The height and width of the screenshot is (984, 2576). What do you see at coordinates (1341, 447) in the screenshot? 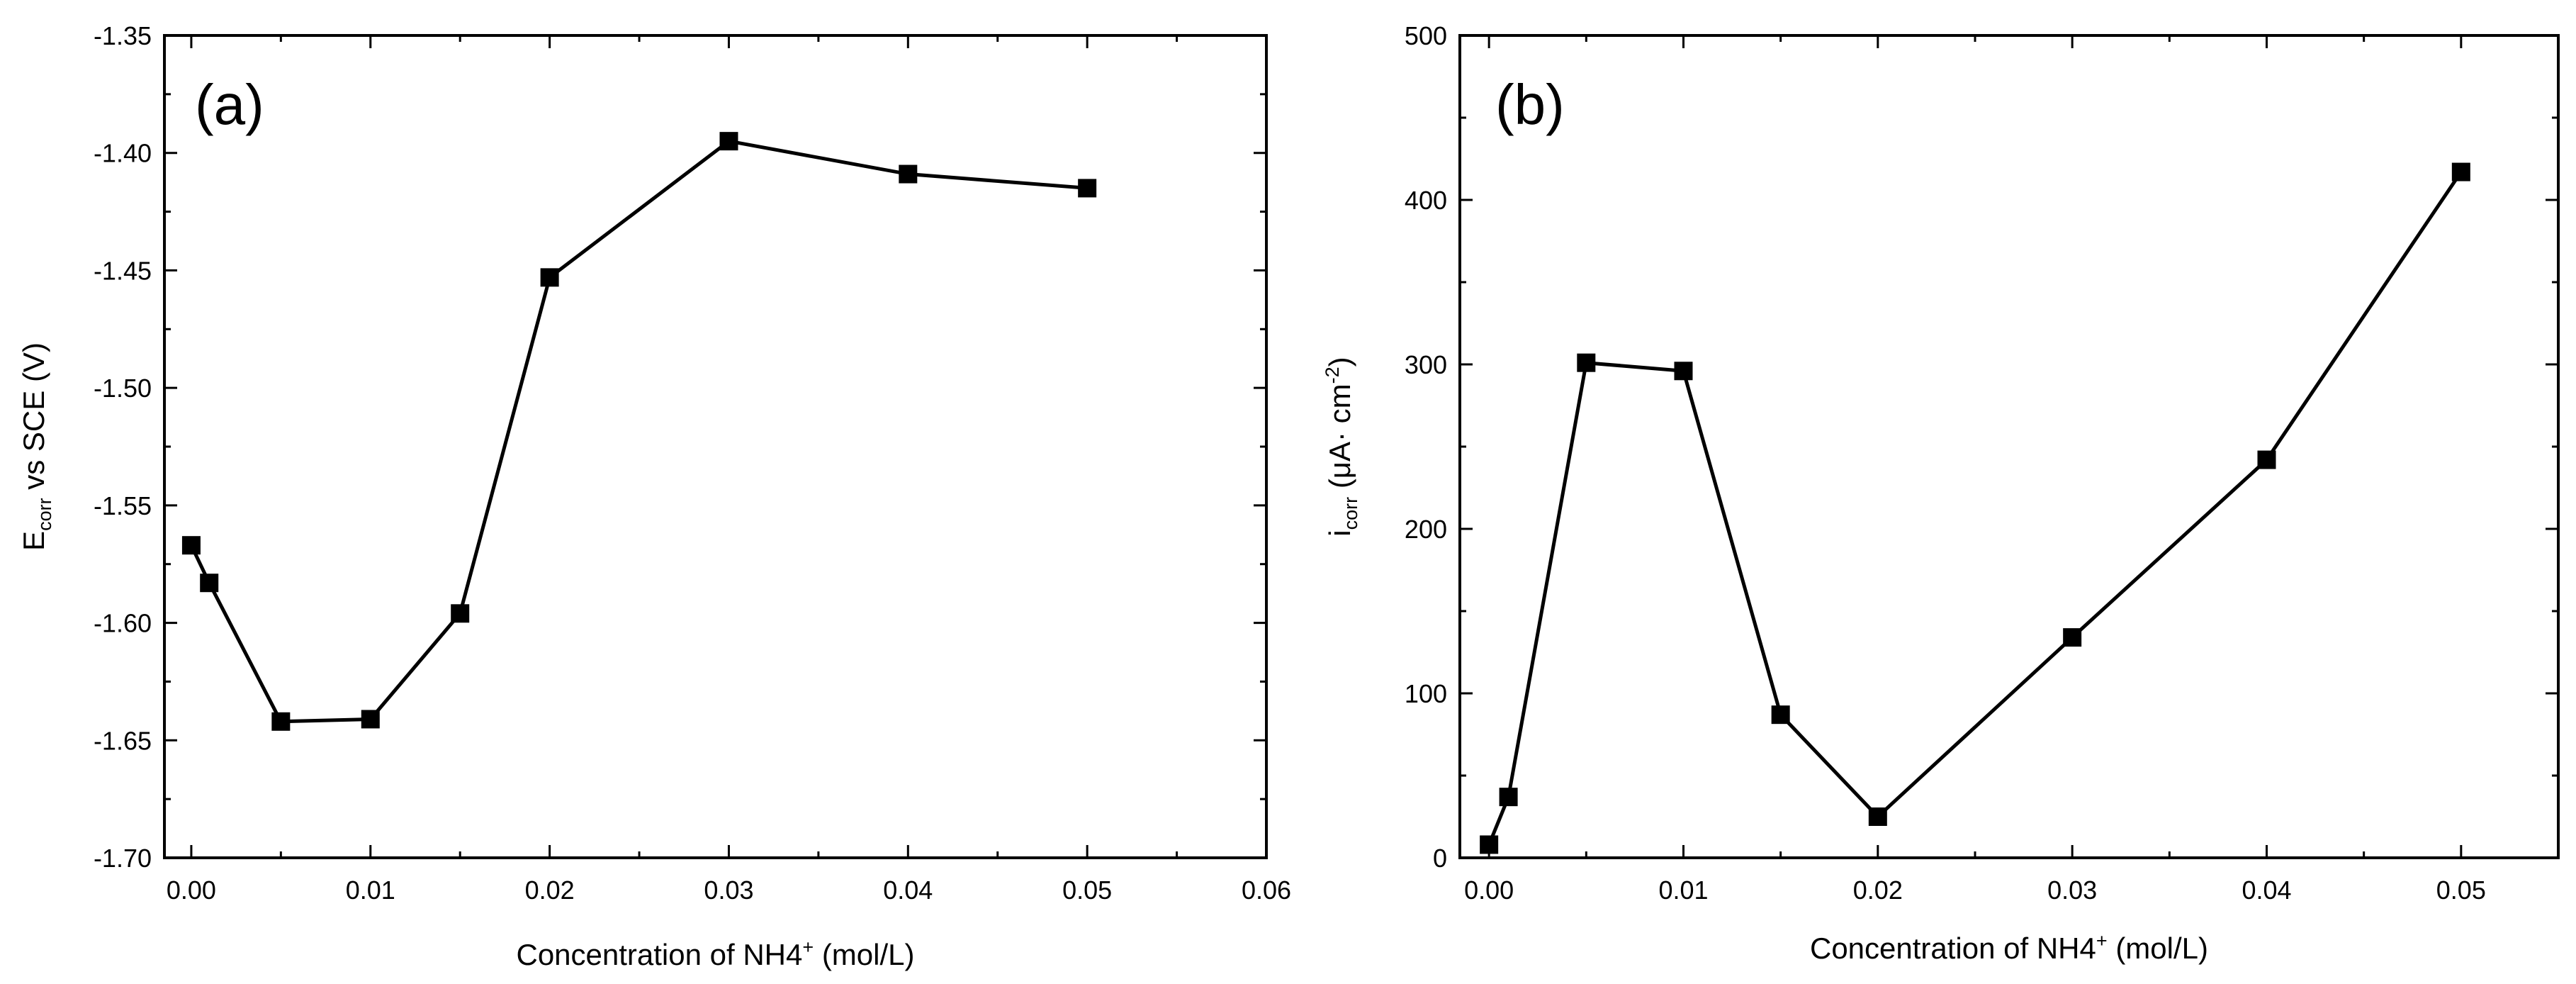
I see `y-axis-title: icorr (μA· cm-2)` at bounding box center [1341, 447].